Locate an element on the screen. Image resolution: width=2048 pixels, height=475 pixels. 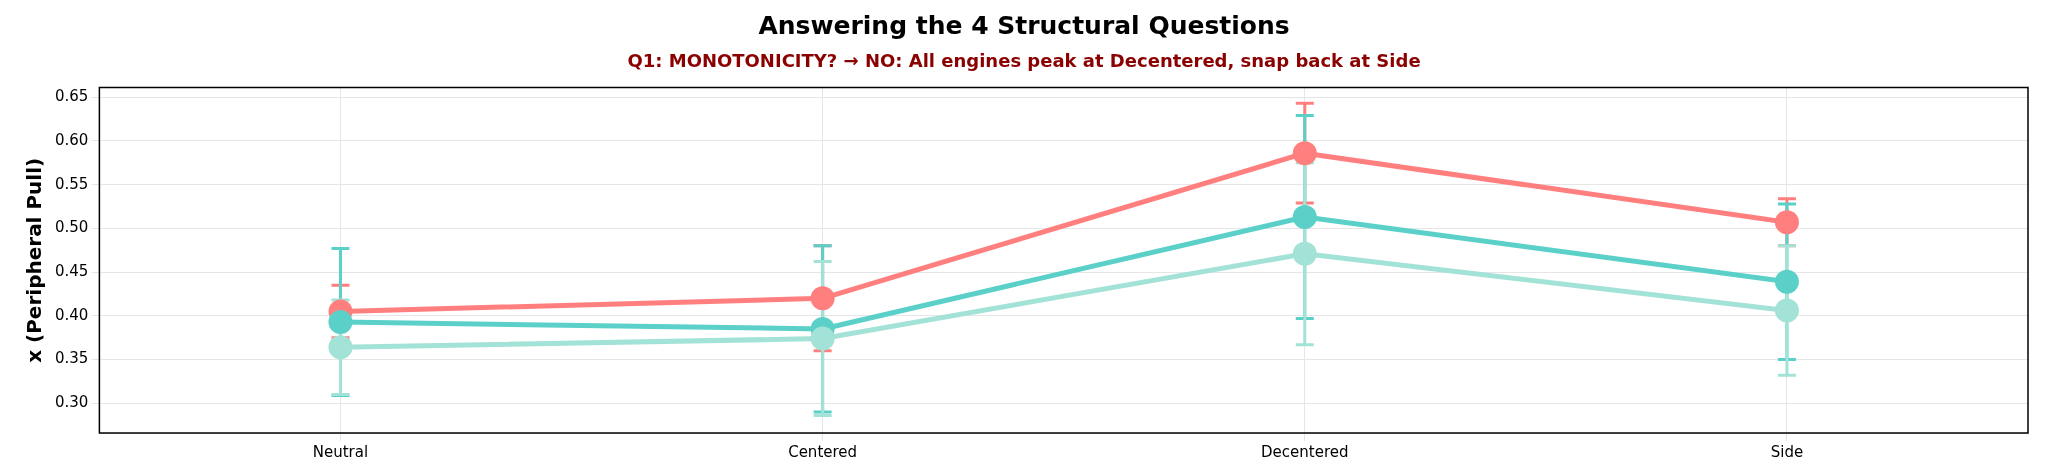
x-tick-label: Neutral is located at coordinates (340, 451).